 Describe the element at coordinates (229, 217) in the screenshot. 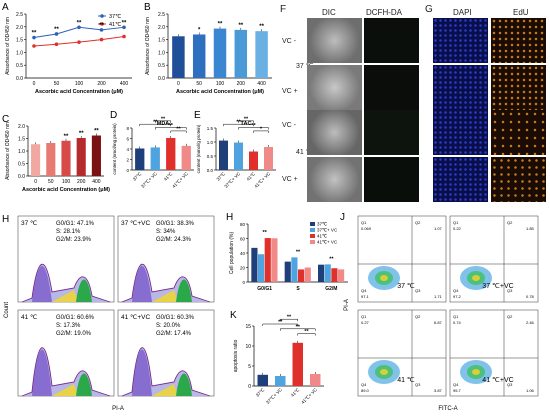

I see `panel-letter: H` at that location.